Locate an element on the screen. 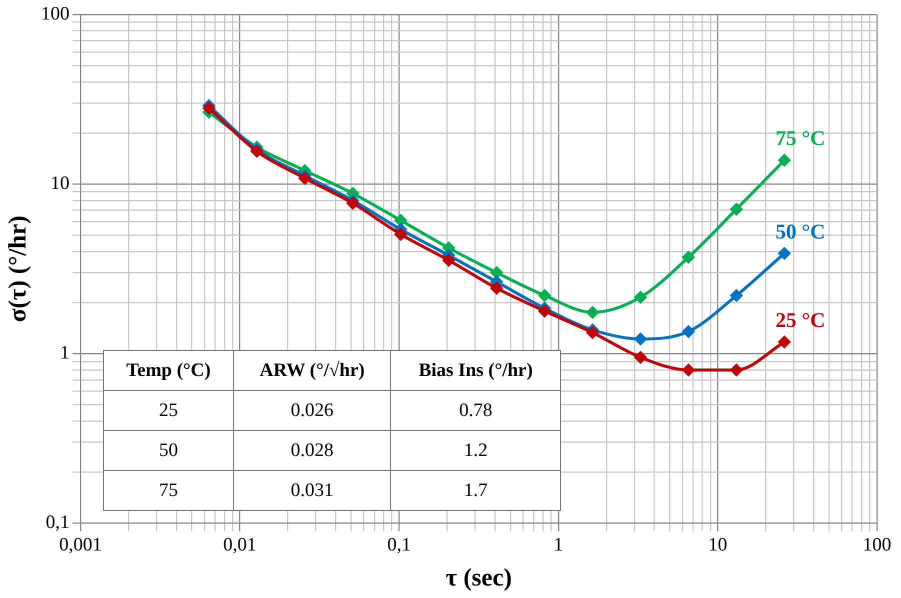  series-label: 25 °C is located at coordinates (800, 320).